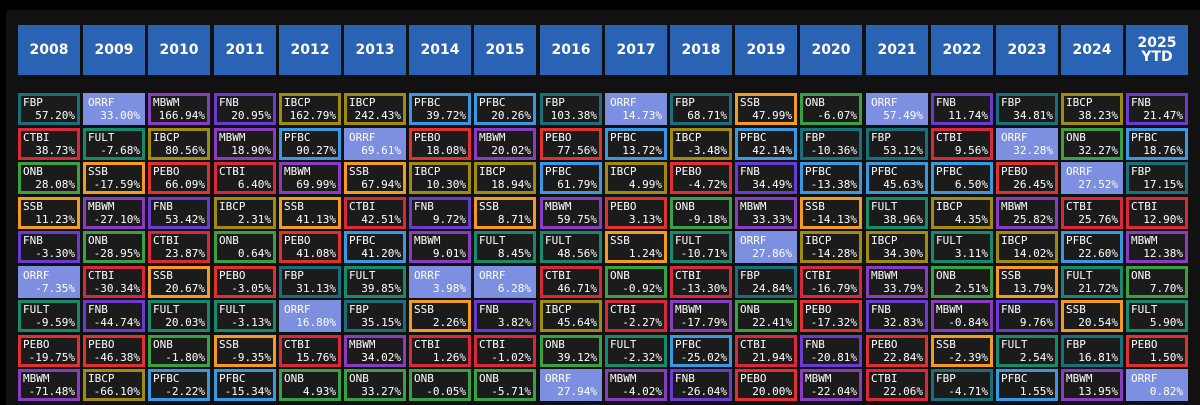 This screenshot has width=1200, height=405. I want to click on return-value: 3.11%, so click(971, 253).